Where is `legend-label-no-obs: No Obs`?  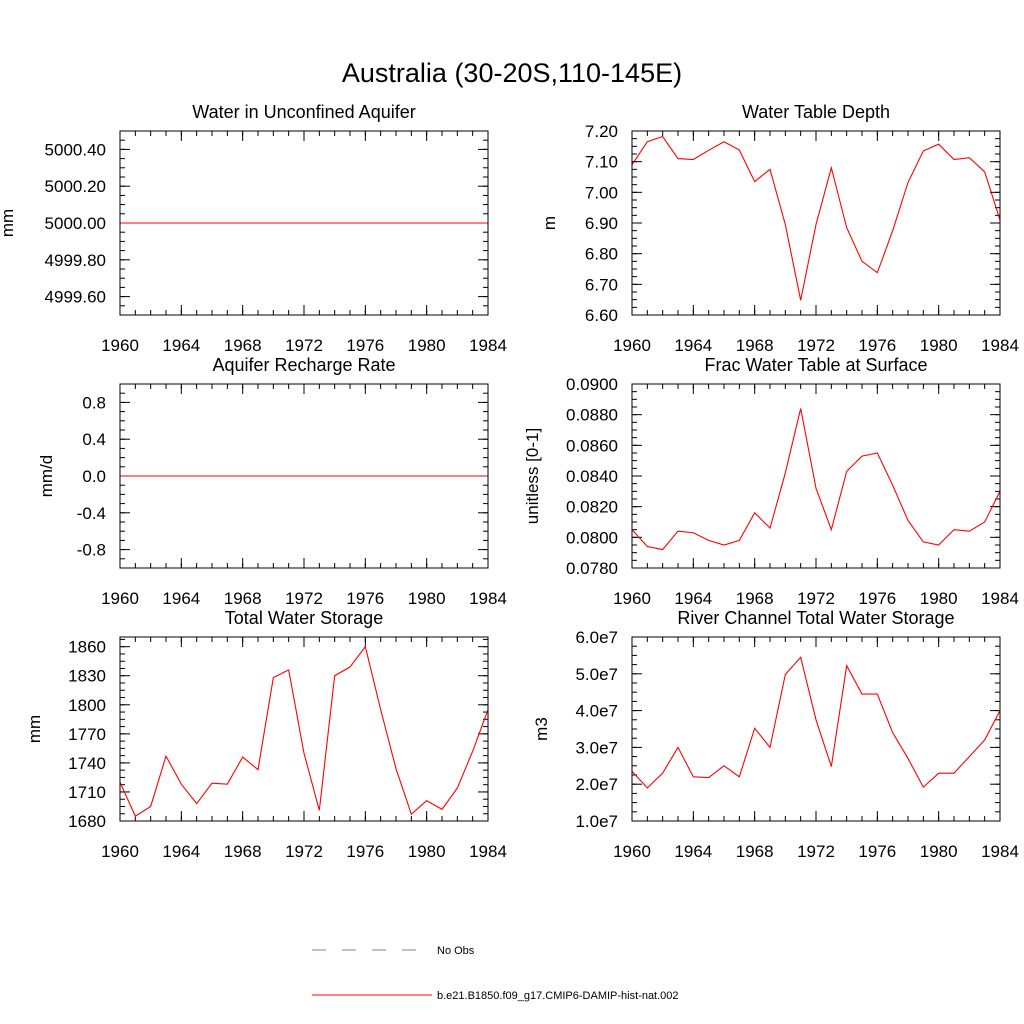
legend-label-no-obs: No Obs is located at coordinates (456, 951).